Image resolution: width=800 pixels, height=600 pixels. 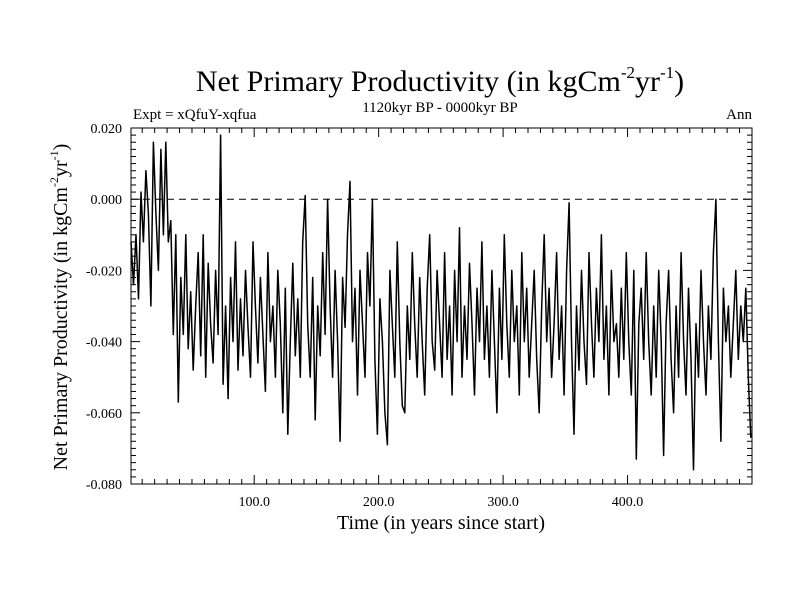 What do you see at coordinates (379, 502) in the screenshot?
I see `x-tick-label: 200.0` at bounding box center [379, 502].